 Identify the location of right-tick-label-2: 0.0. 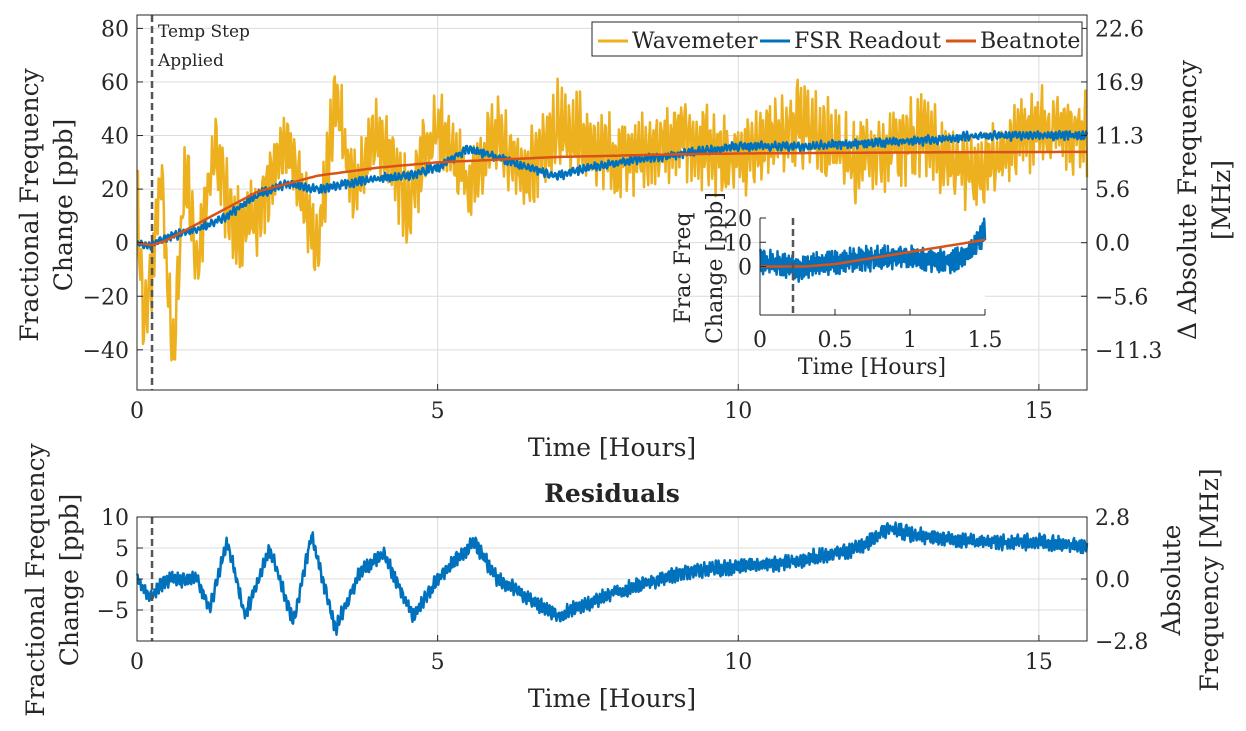
(1112, 244).